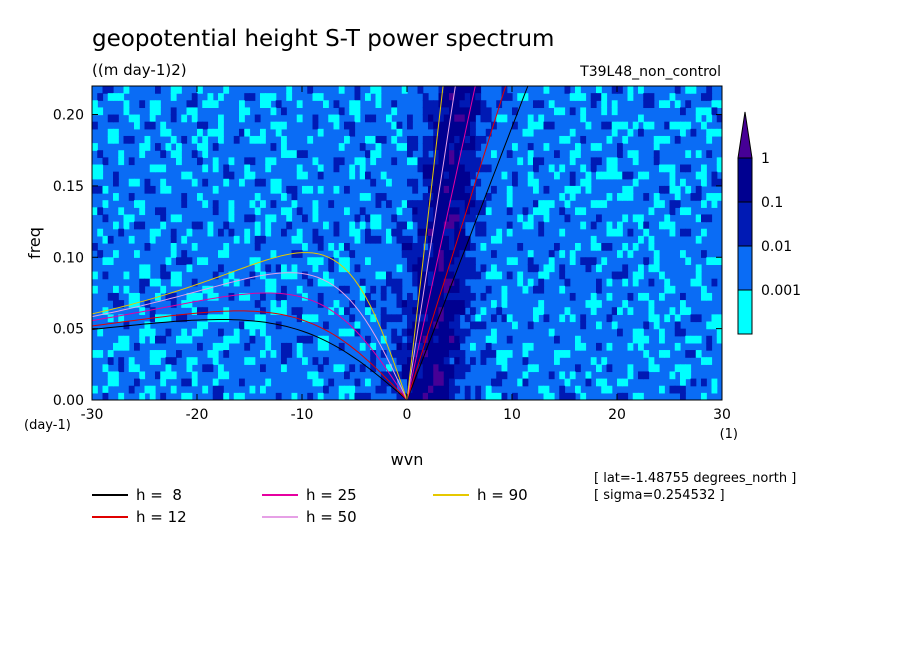 The image size is (904, 654). What do you see at coordinates (250, 336) in the screenshot?
I see `rossby-wave-curve` at bounding box center [250, 336].